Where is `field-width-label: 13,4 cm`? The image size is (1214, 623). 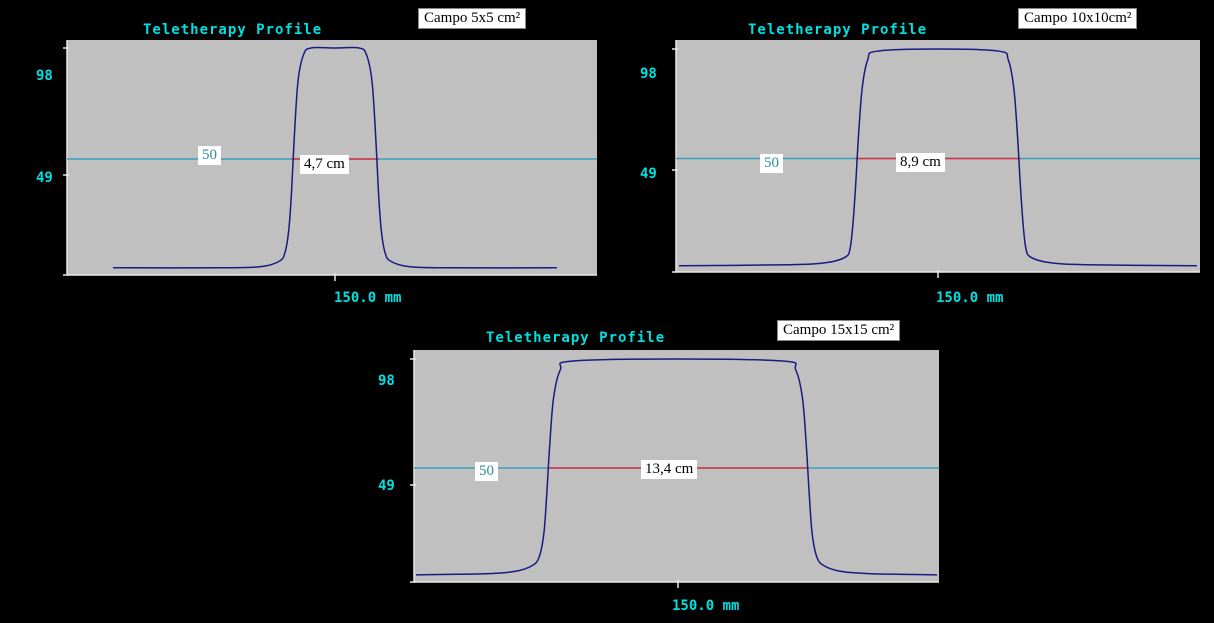 field-width-label: 13,4 cm is located at coordinates (669, 469).